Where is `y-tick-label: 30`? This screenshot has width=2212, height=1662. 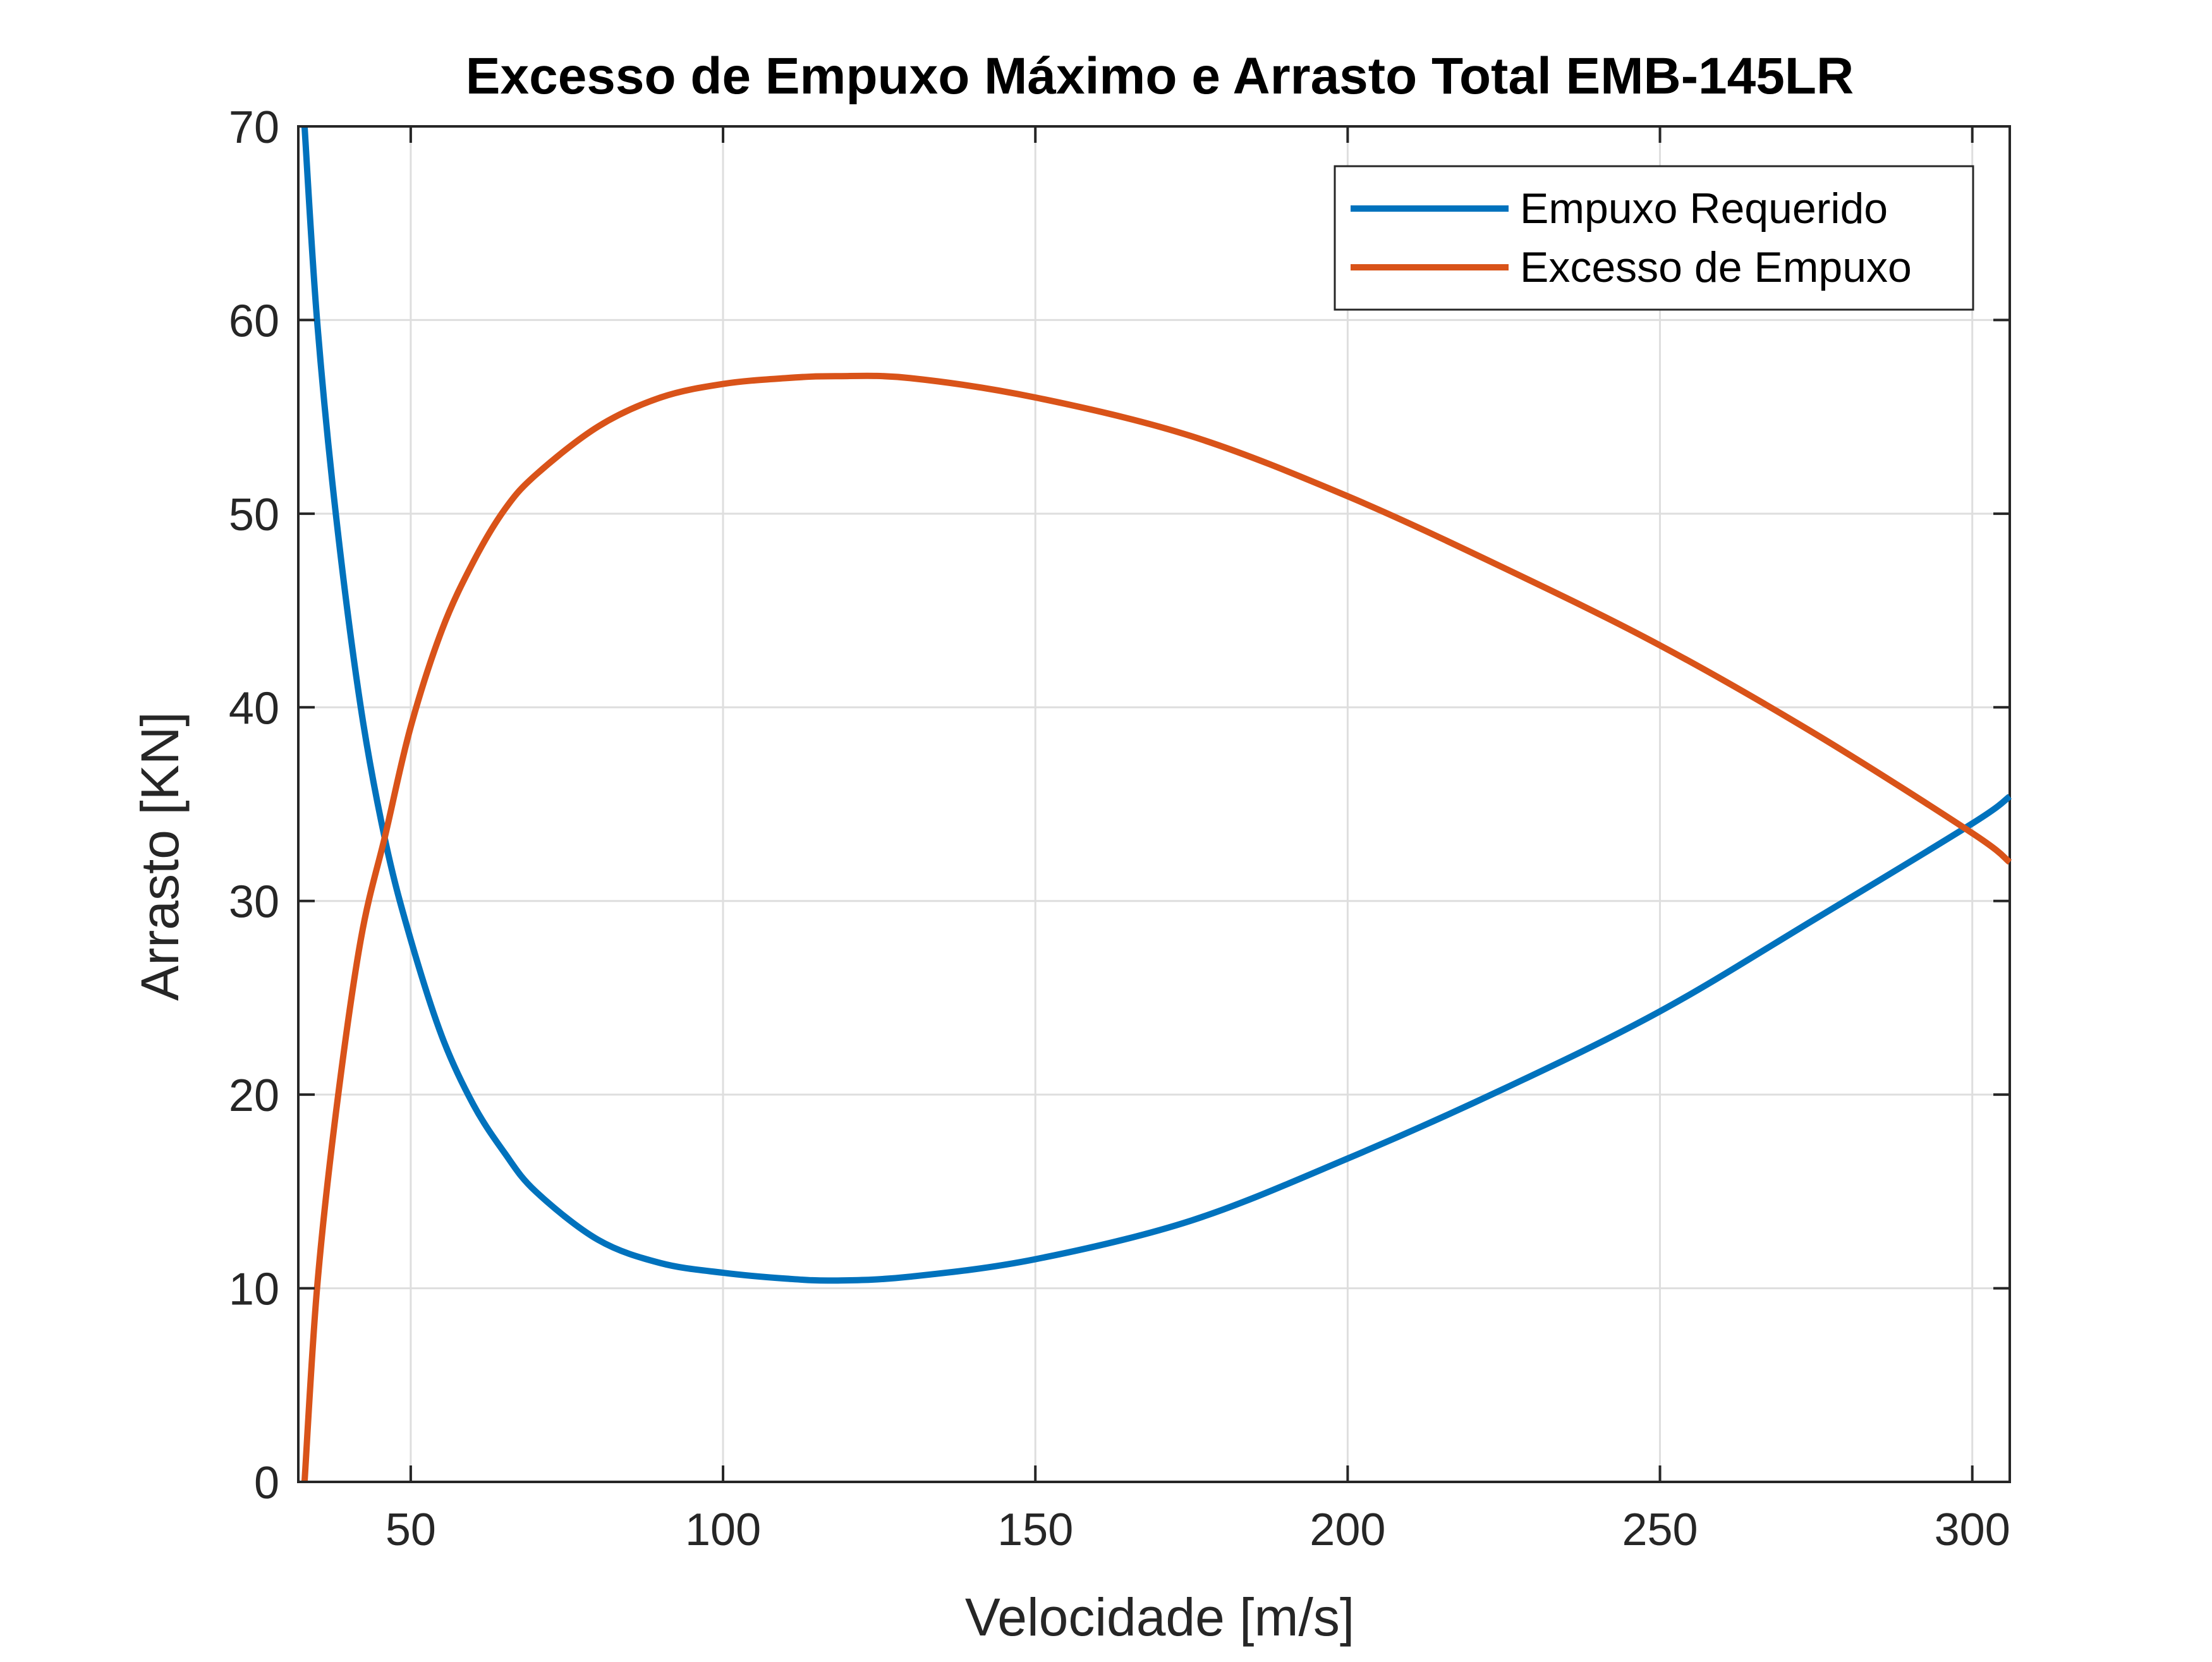
y-tick-label: 30 is located at coordinates (254, 902).